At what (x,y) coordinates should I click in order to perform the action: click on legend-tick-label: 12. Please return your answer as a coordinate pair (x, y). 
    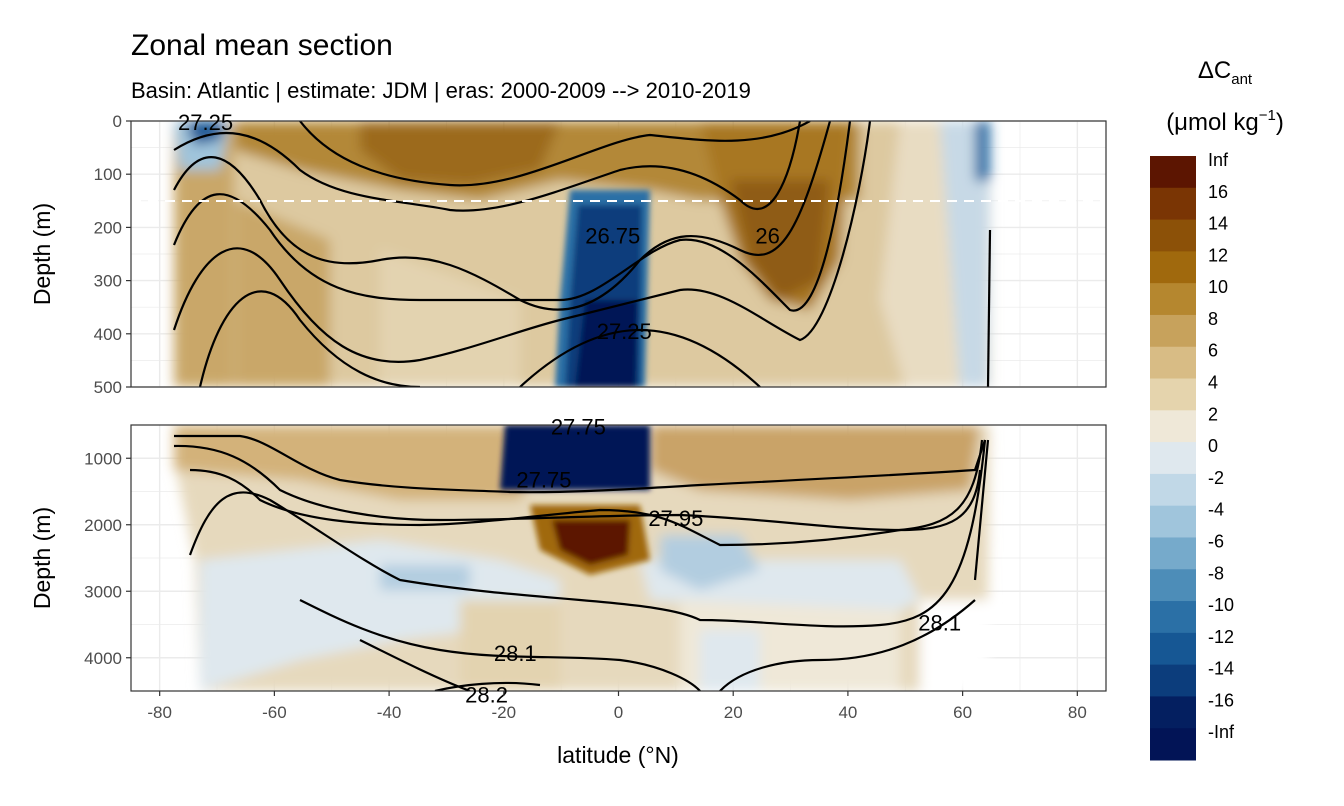
    Looking at the image, I should click on (1218, 255).